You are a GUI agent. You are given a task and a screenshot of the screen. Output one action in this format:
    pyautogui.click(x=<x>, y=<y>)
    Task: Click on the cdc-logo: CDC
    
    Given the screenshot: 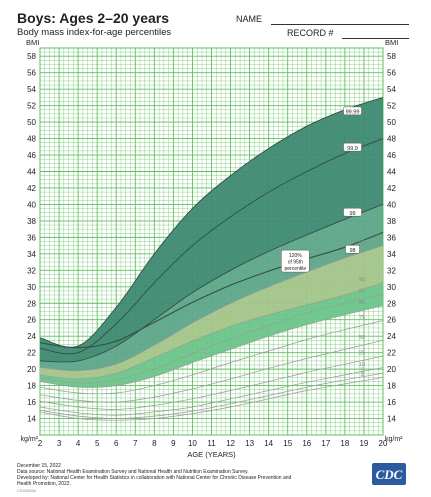 What is the action you would take?
    pyautogui.click(x=389, y=474)
    